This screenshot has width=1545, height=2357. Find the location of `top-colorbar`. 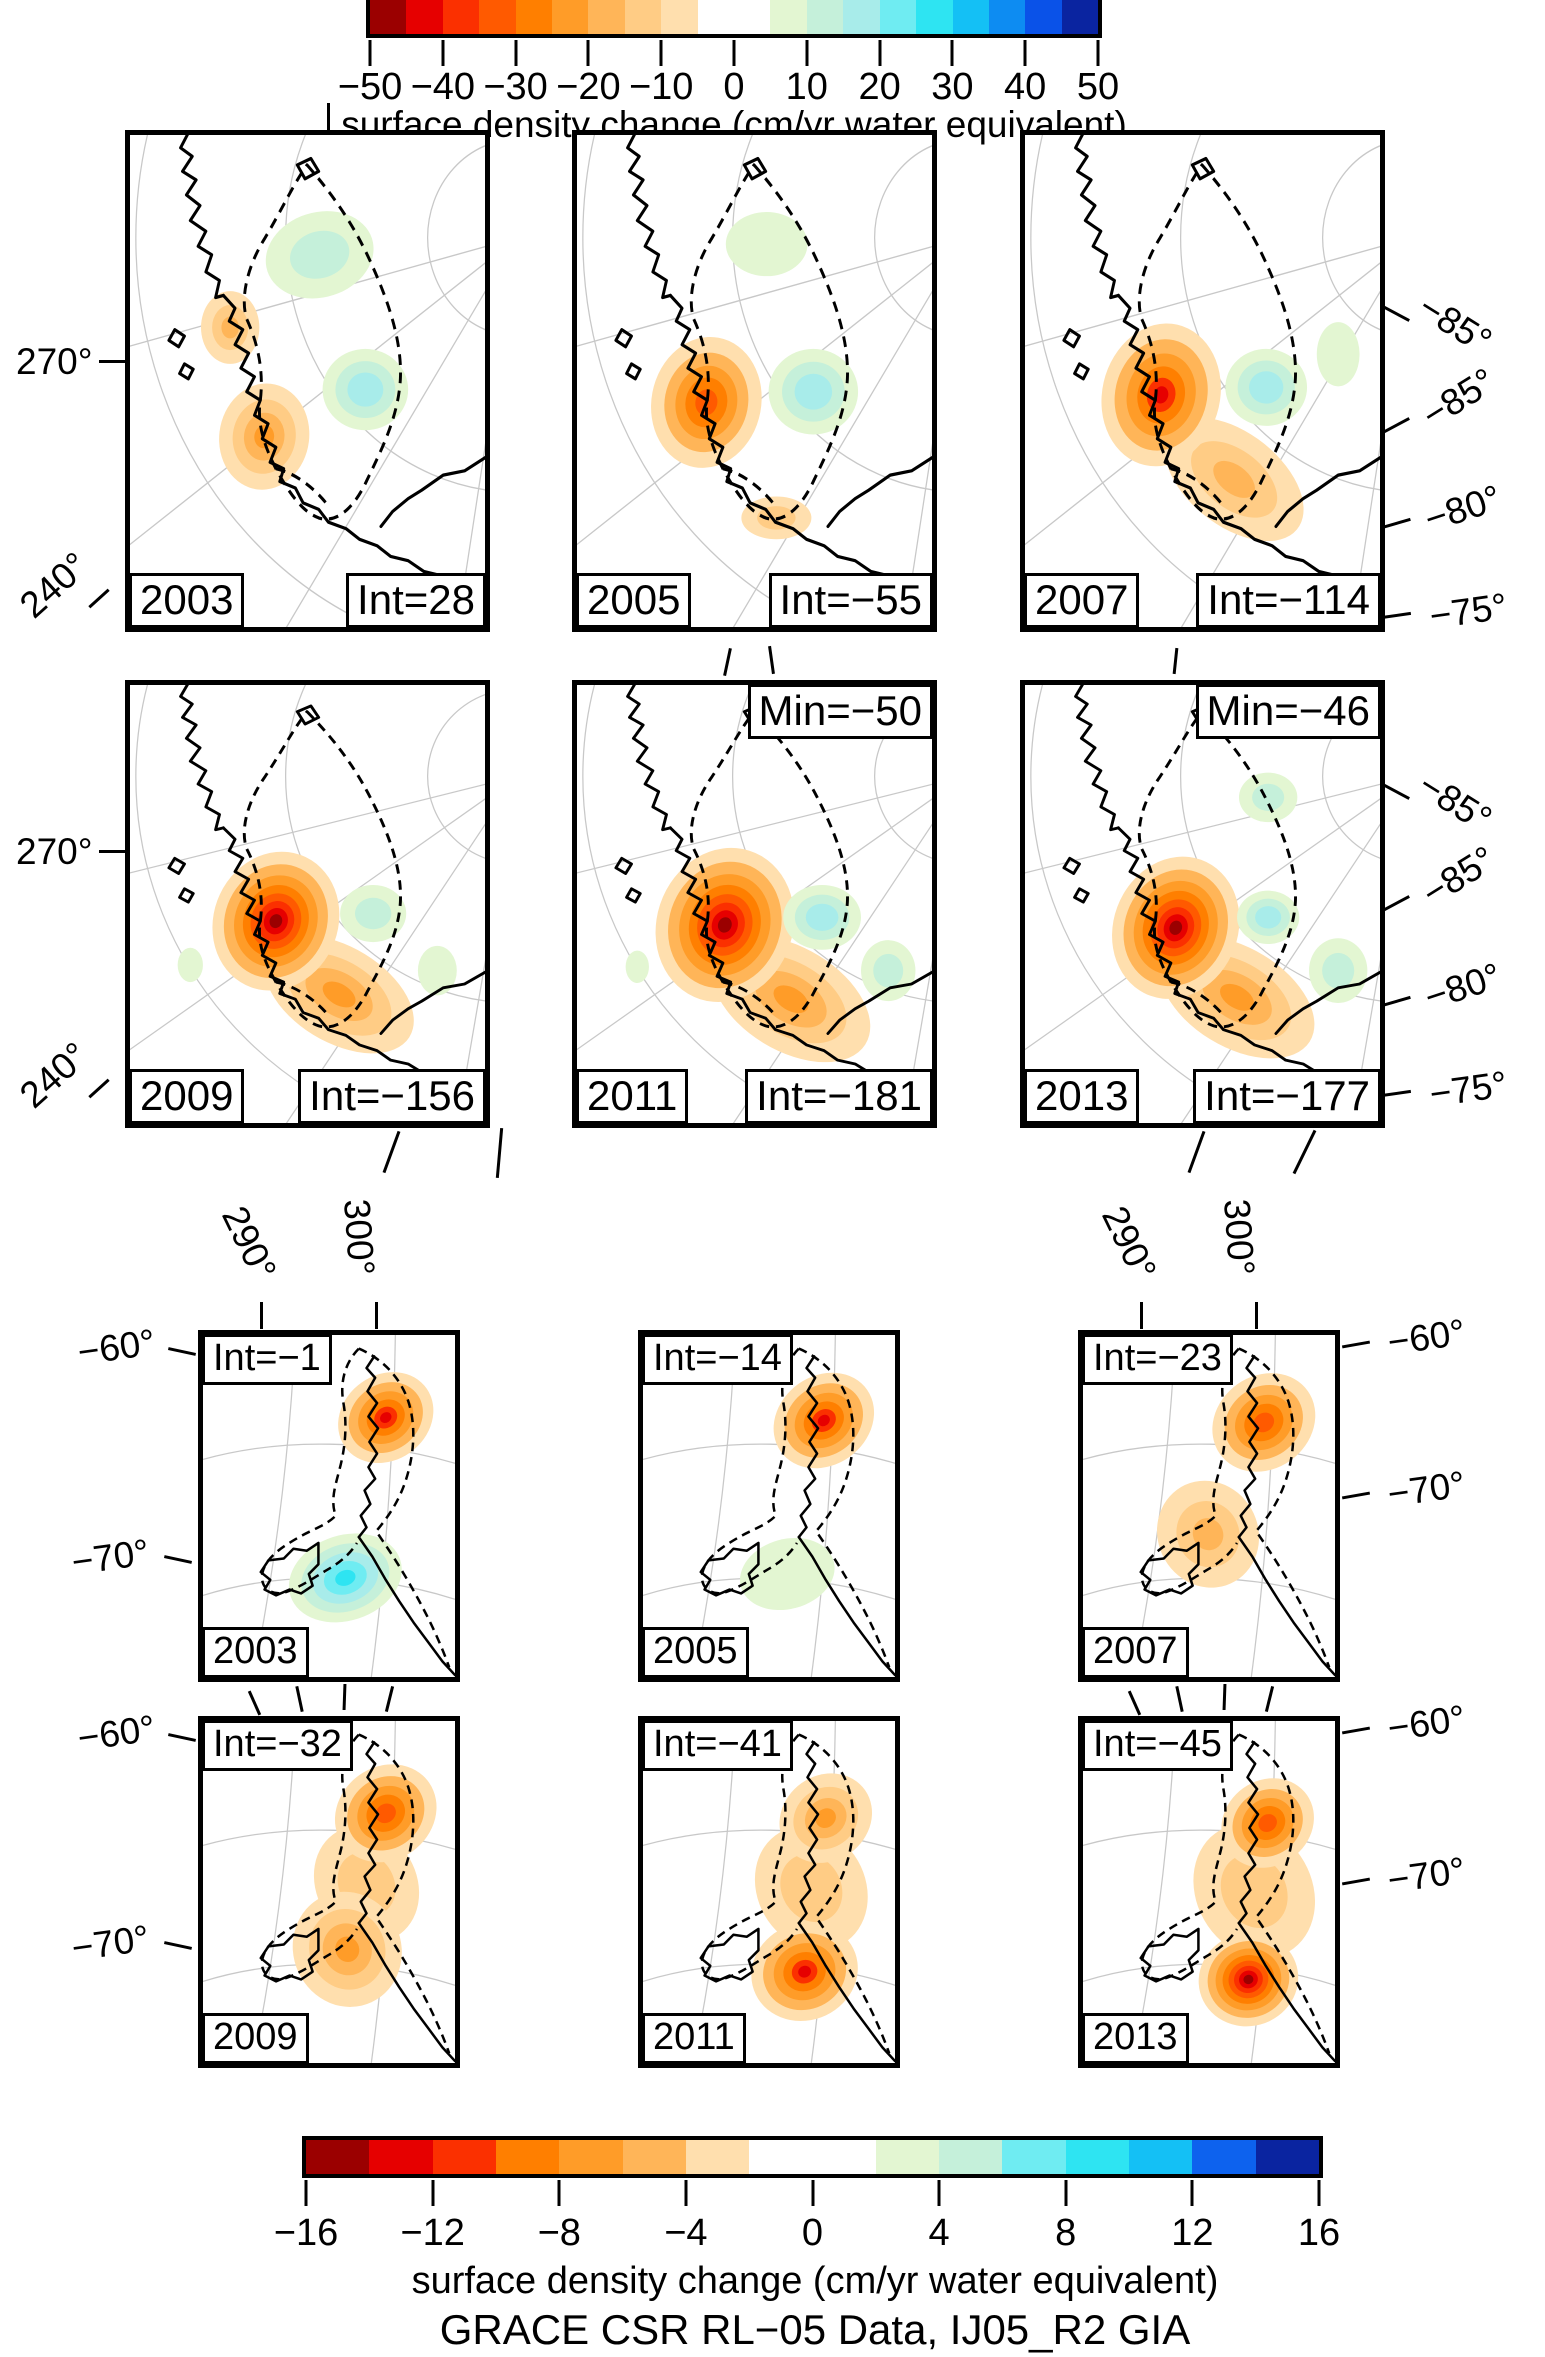

top-colorbar is located at coordinates (734, 19).